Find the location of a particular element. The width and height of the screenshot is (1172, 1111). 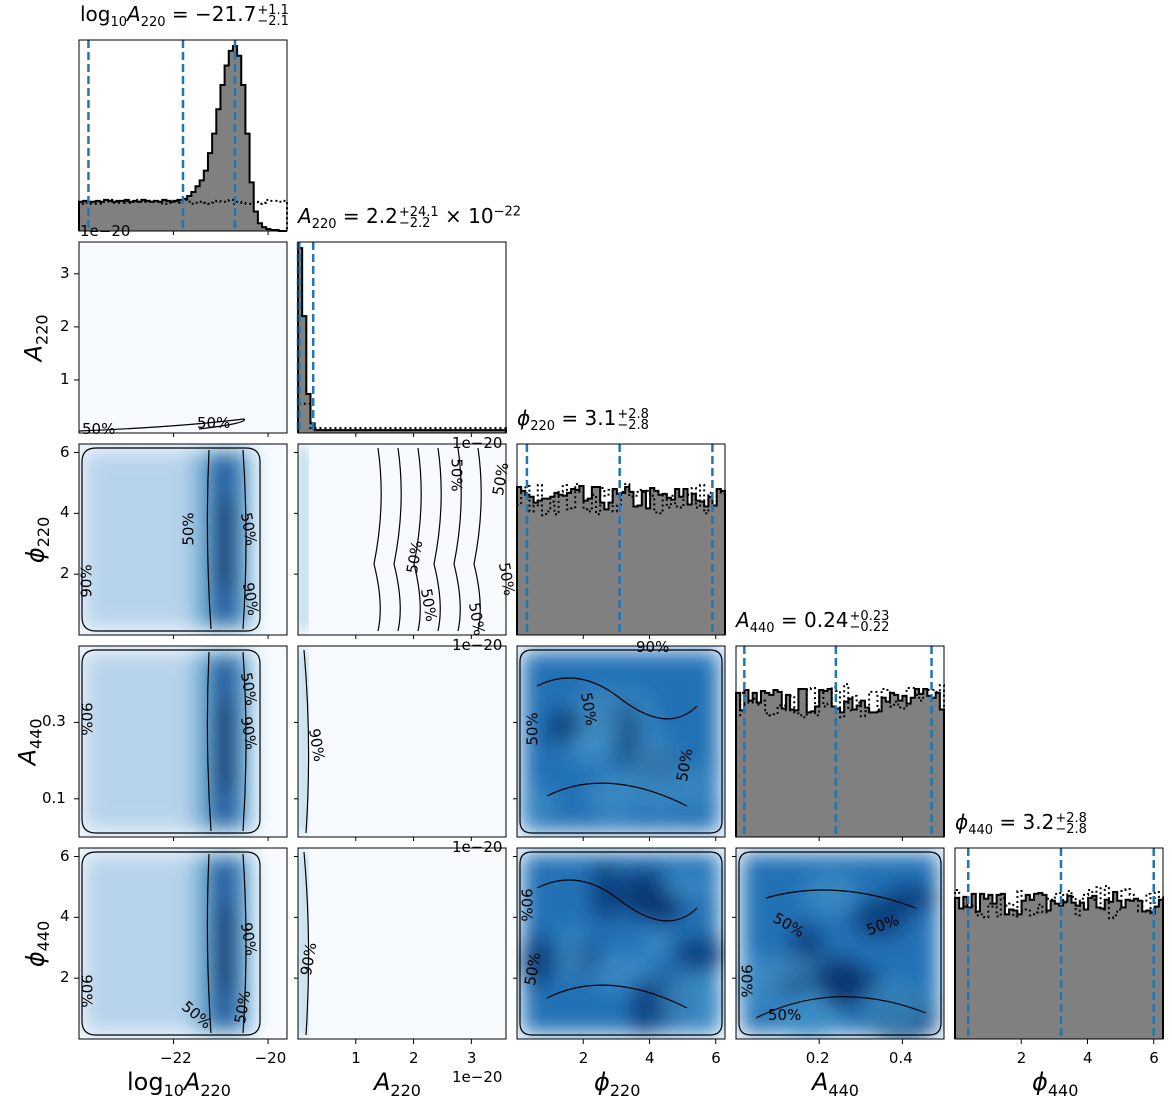

hist-phi220-fill is located at coordinates (621, 560).